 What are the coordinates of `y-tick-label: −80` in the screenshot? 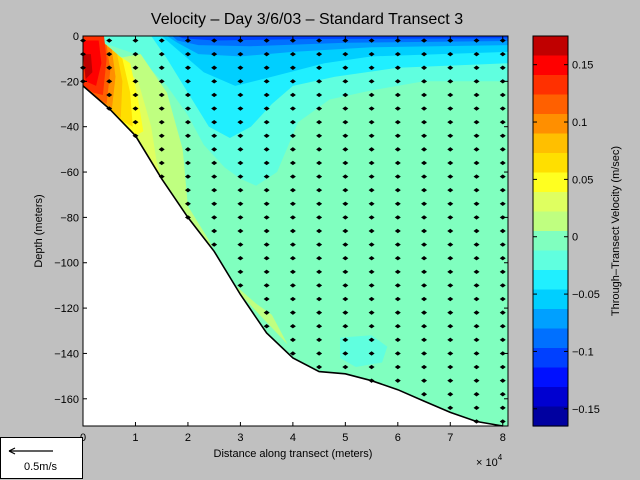 It's located at (69, 218).